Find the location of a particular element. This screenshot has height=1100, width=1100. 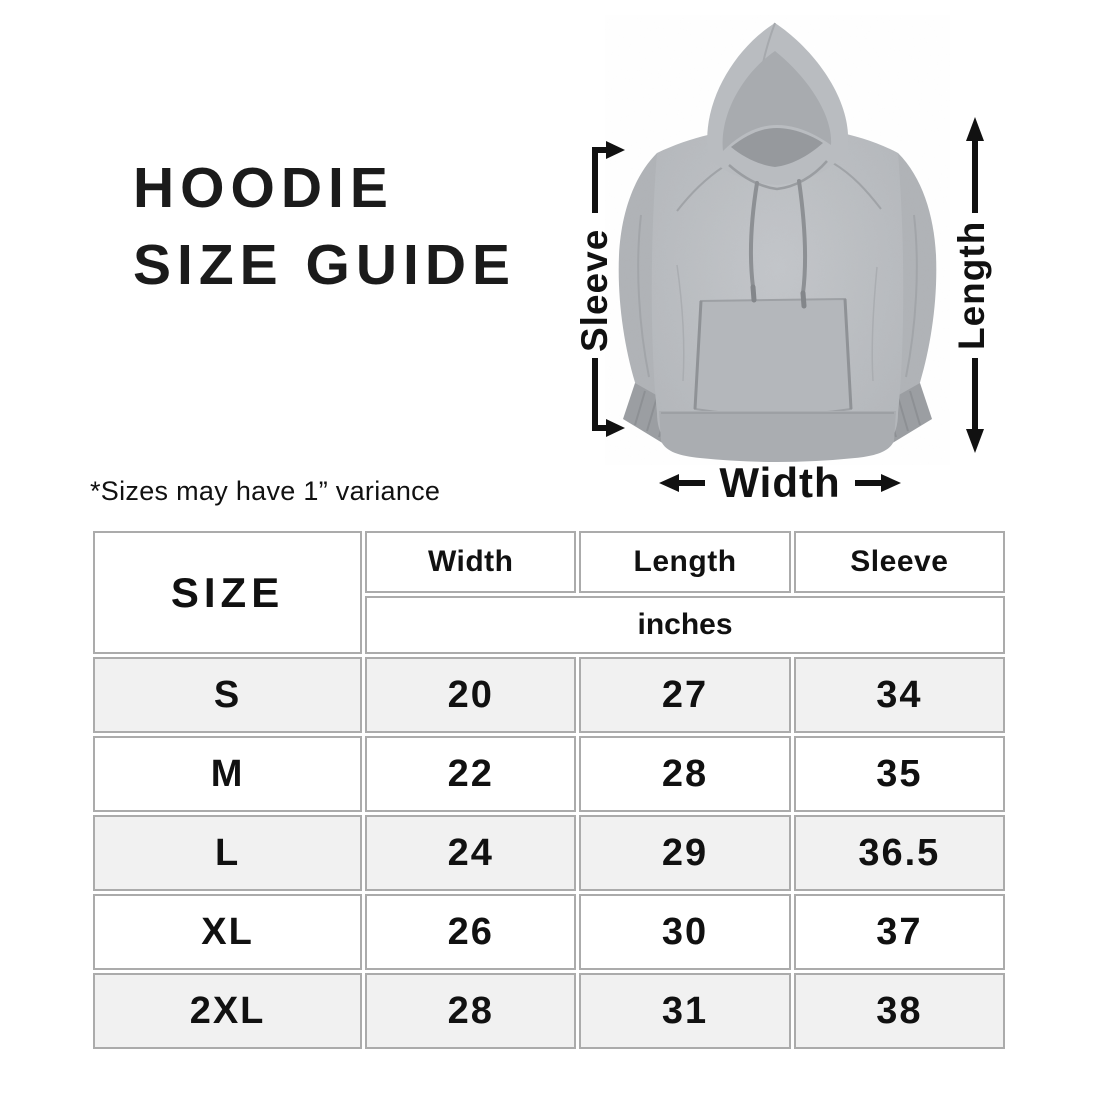

table-row-m: M 22 28 35 is located at coordinates (549, 774).